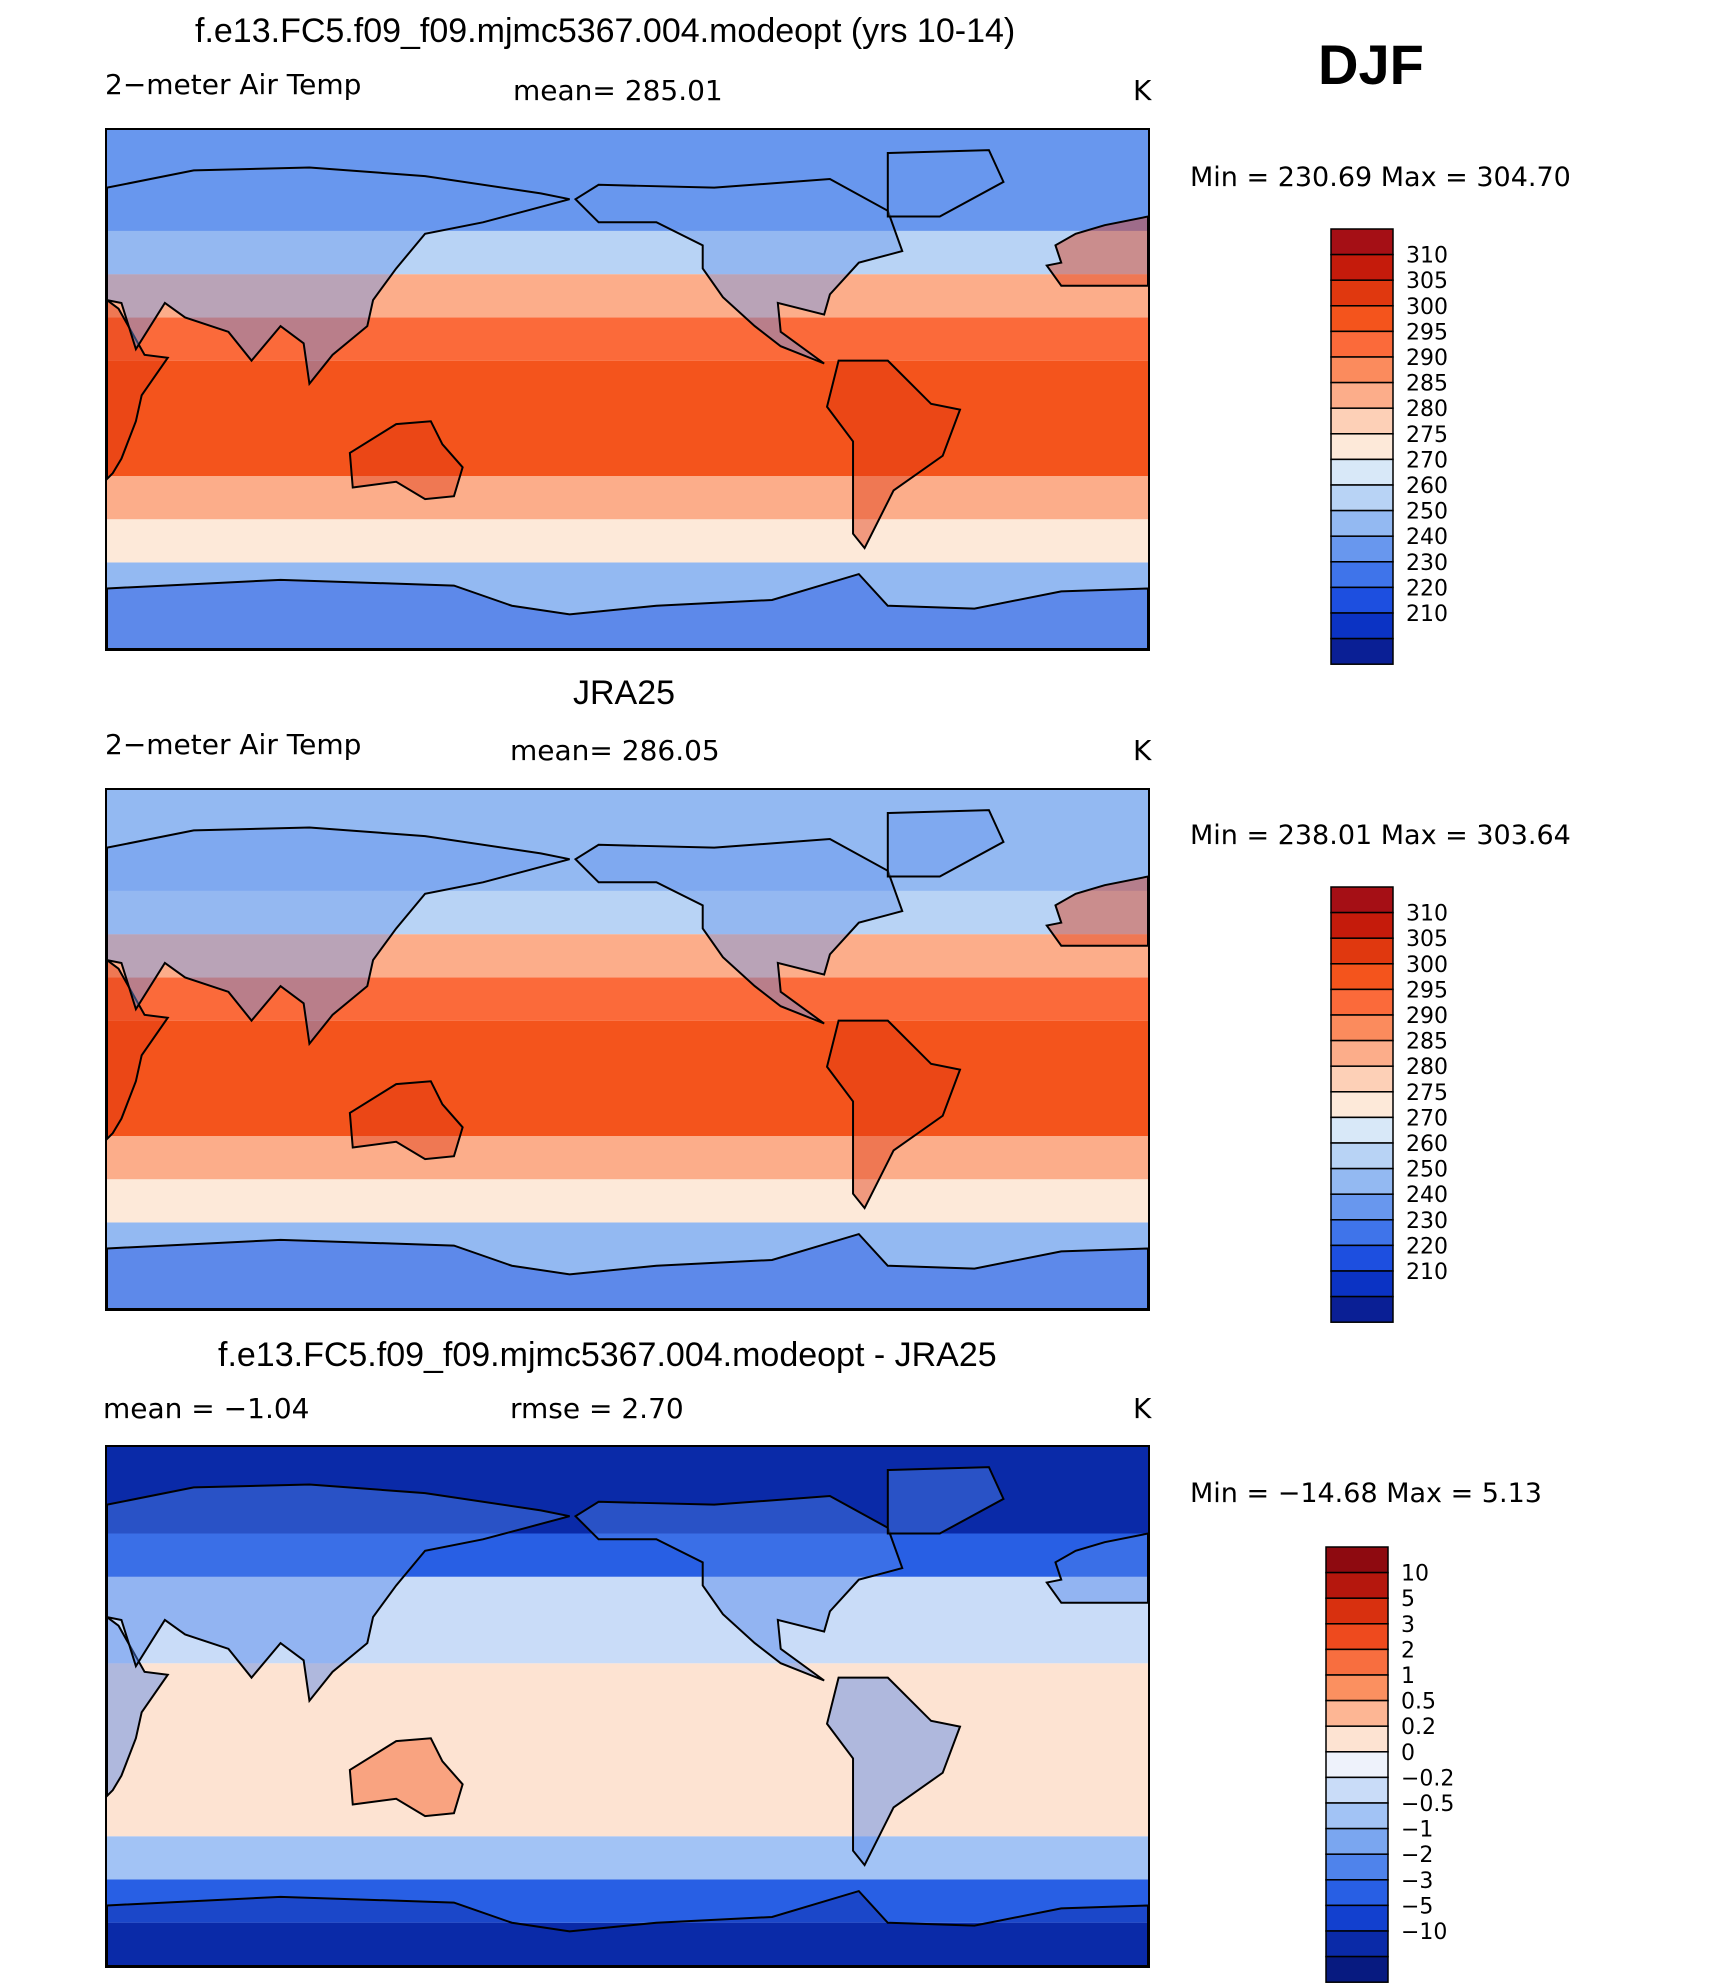 This screenshot has height=1985, width=1710. Describe the element at coordinates (1417, 1881) in the screenshot. I see `colorbar-tick-label: −3` at that location.